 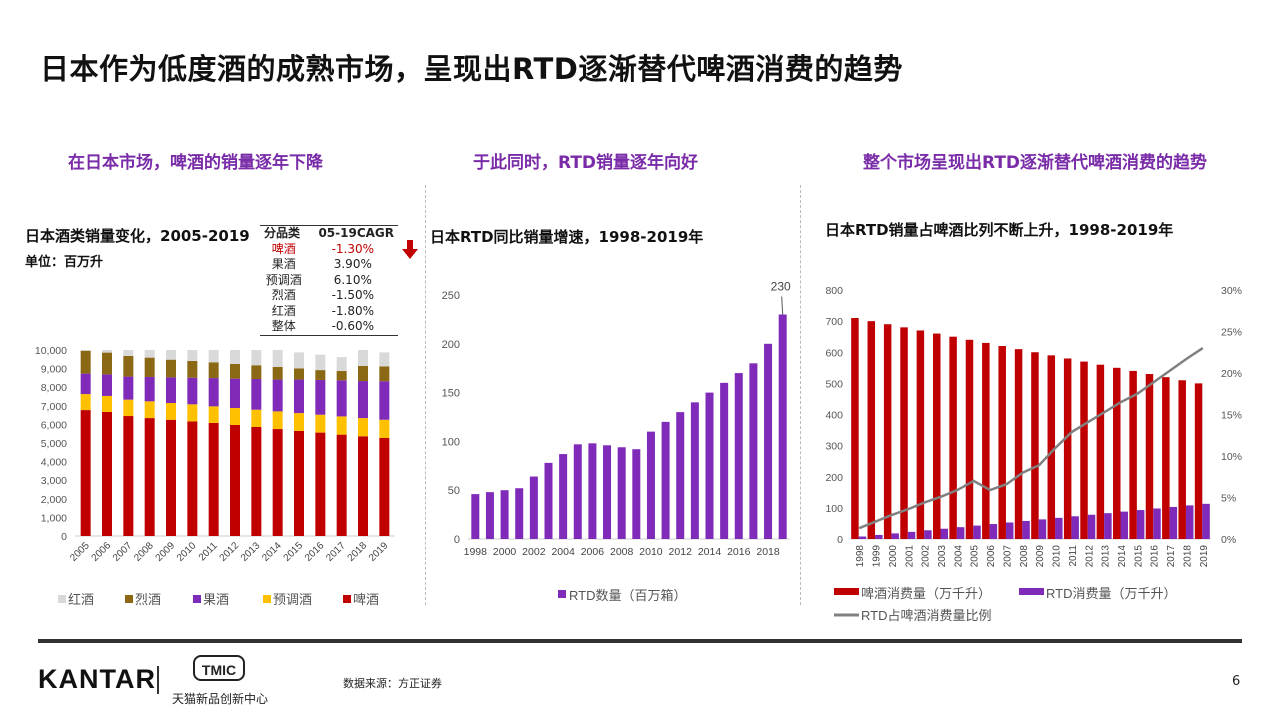 I want to click on y-tick-label: 5,000, so click(x=54, y=444).